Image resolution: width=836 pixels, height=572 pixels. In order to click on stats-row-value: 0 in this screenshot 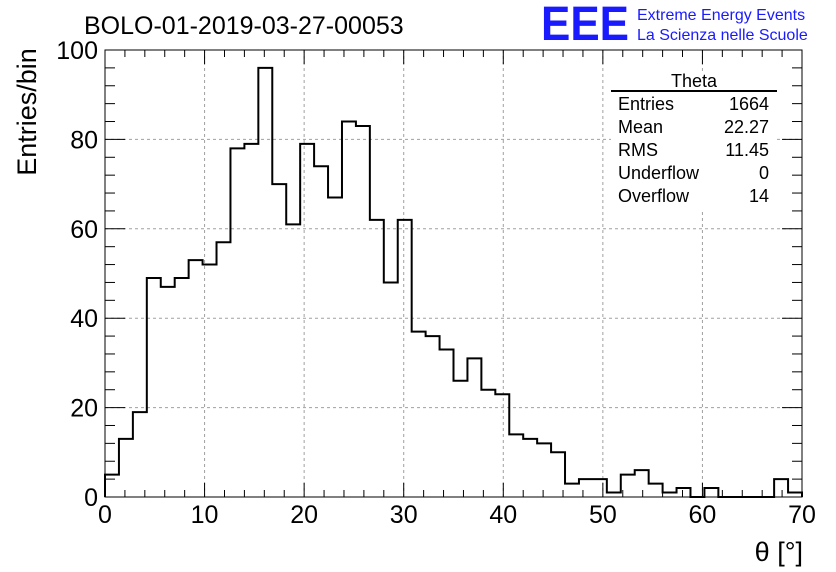, I will do `click(764, 173)`.